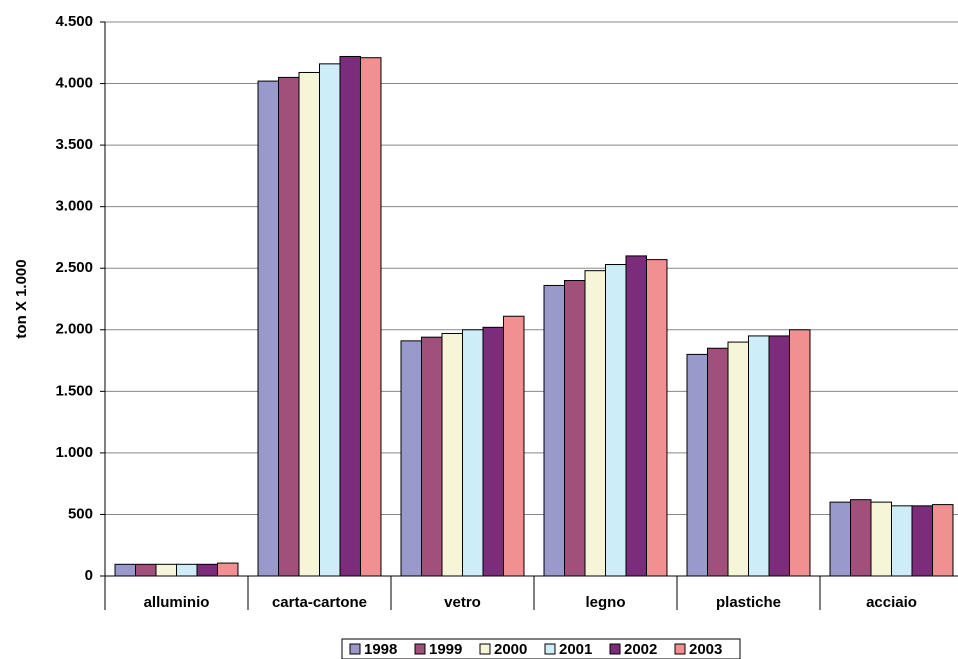 This screenshot has width=958, height=659. What do you see at coordinates (74, 452) in the screenshot?
I see `y-tick-label: 1.000` at bounding box center [74, 452].